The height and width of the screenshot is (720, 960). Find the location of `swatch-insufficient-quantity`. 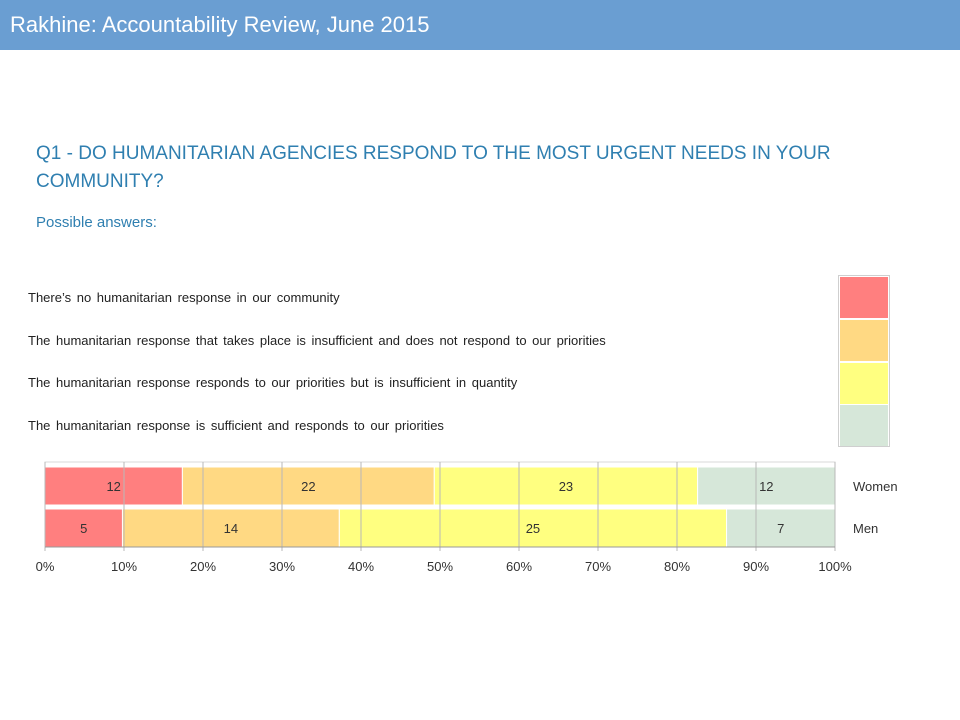

swatch-insufficient-quantity is located at coordinates (864, 383).